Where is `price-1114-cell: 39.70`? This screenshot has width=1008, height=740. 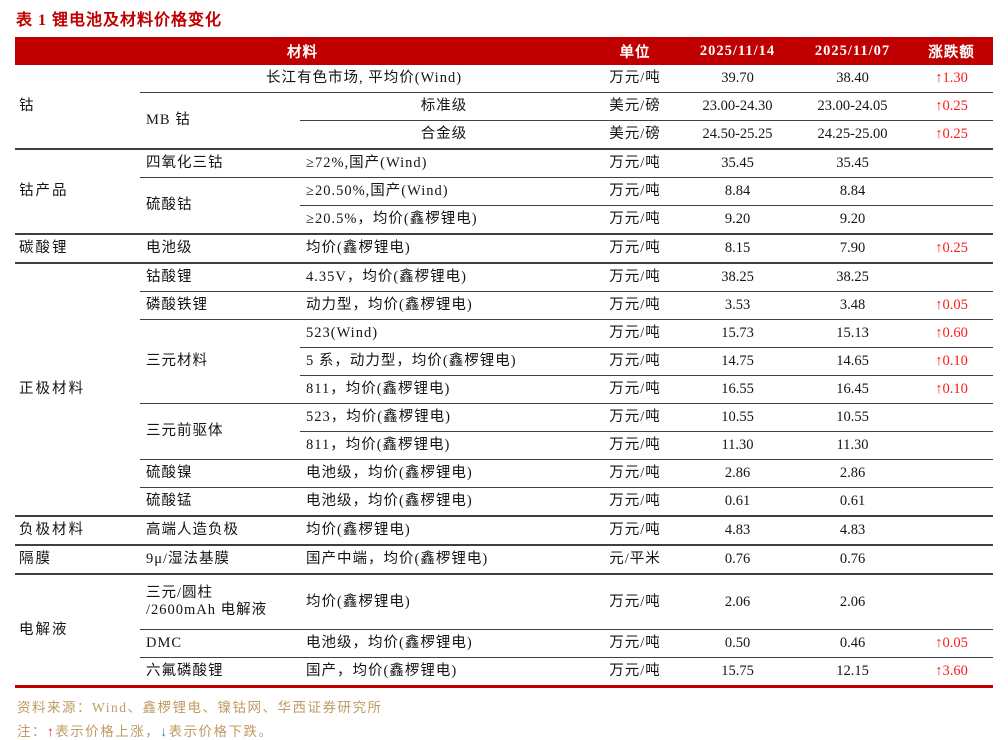
price-1114-cell: 39.70 is located at coordinates (737, 78).